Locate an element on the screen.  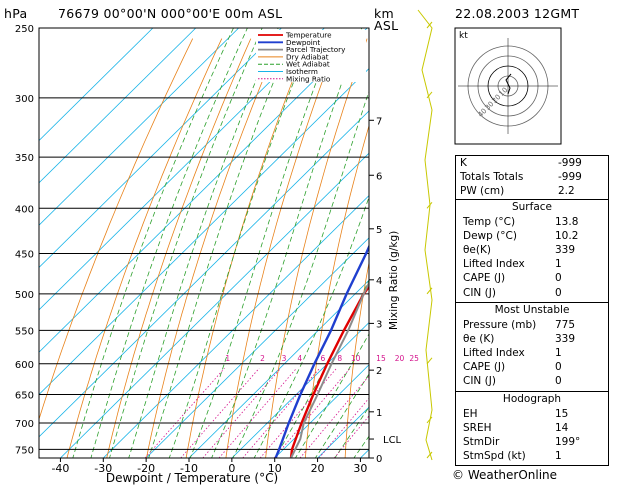
surface-row: θe(K) 339 is located at coordinates (532, 250).